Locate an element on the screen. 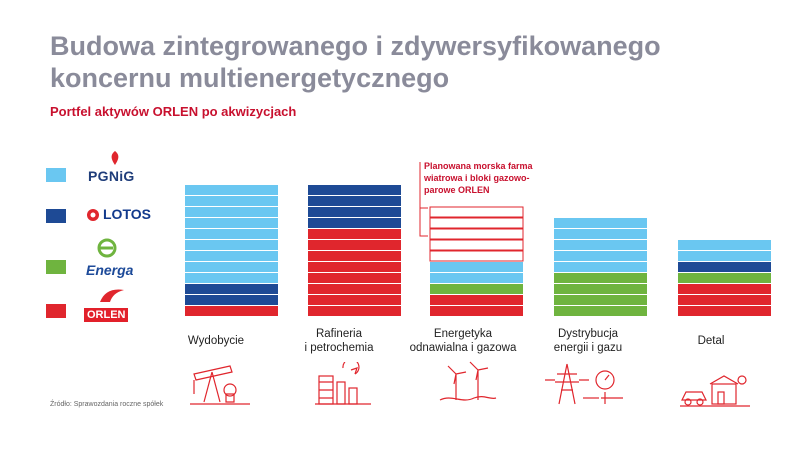 The width and height of the screenshot is (800, 450). category-label-line: Wydobycie is located at coordinates (216, 341).